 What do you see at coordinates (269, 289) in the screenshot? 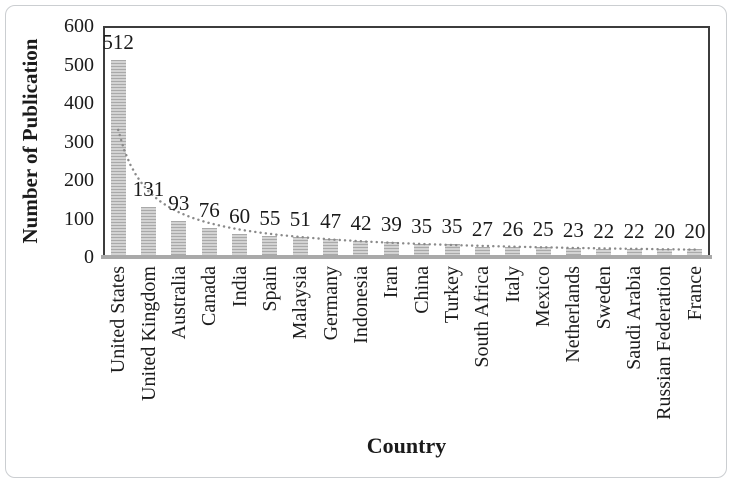
I see `category-label: Spain` at bounding box center [269, 289].